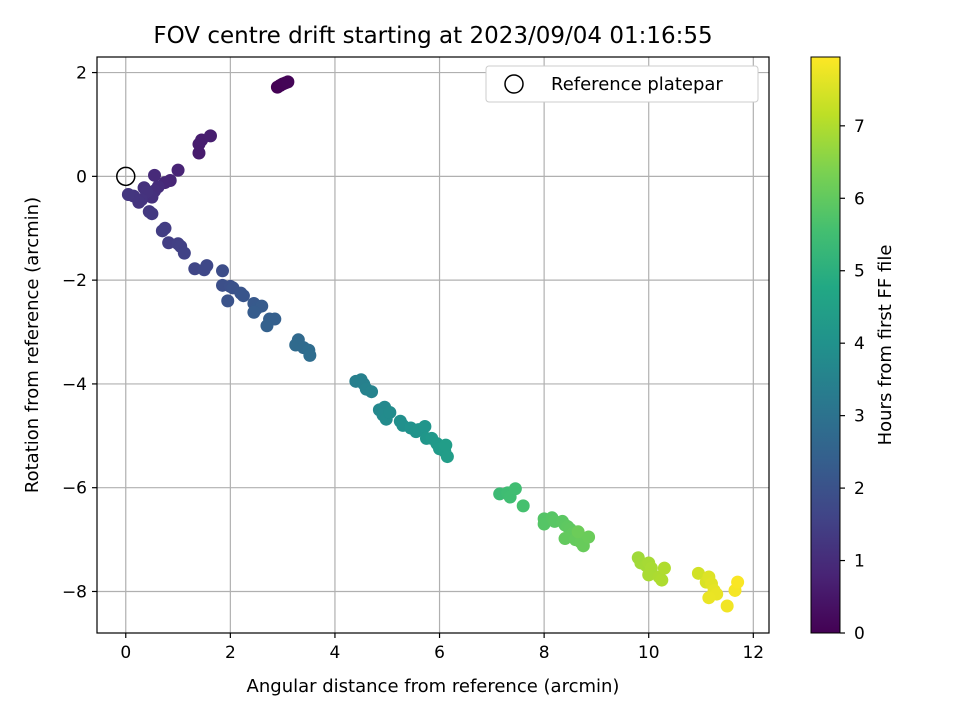 Image resolution: width=960 pixels, height=720 pixels. Describe the element at coordinates (649, 653) in the screenshot. I see `x-tick-label: 10` at that location.